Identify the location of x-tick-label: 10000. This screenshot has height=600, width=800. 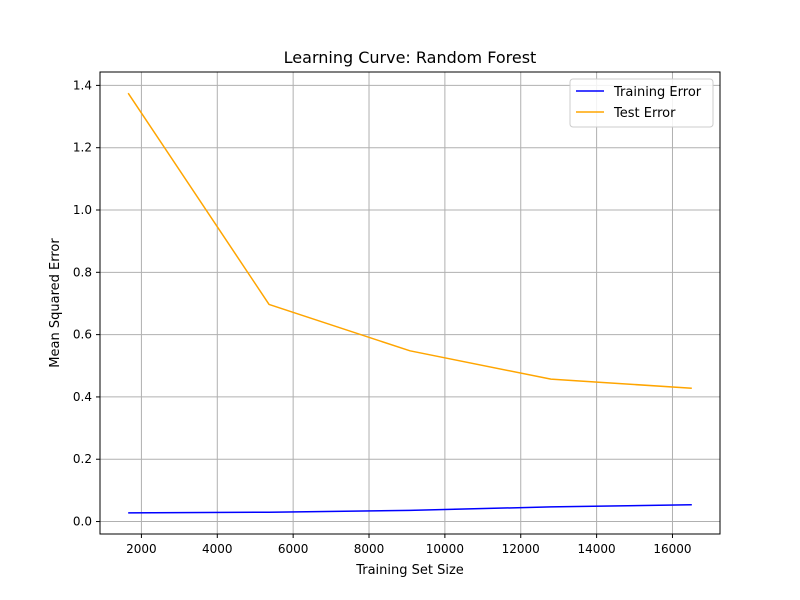
(445, 549).